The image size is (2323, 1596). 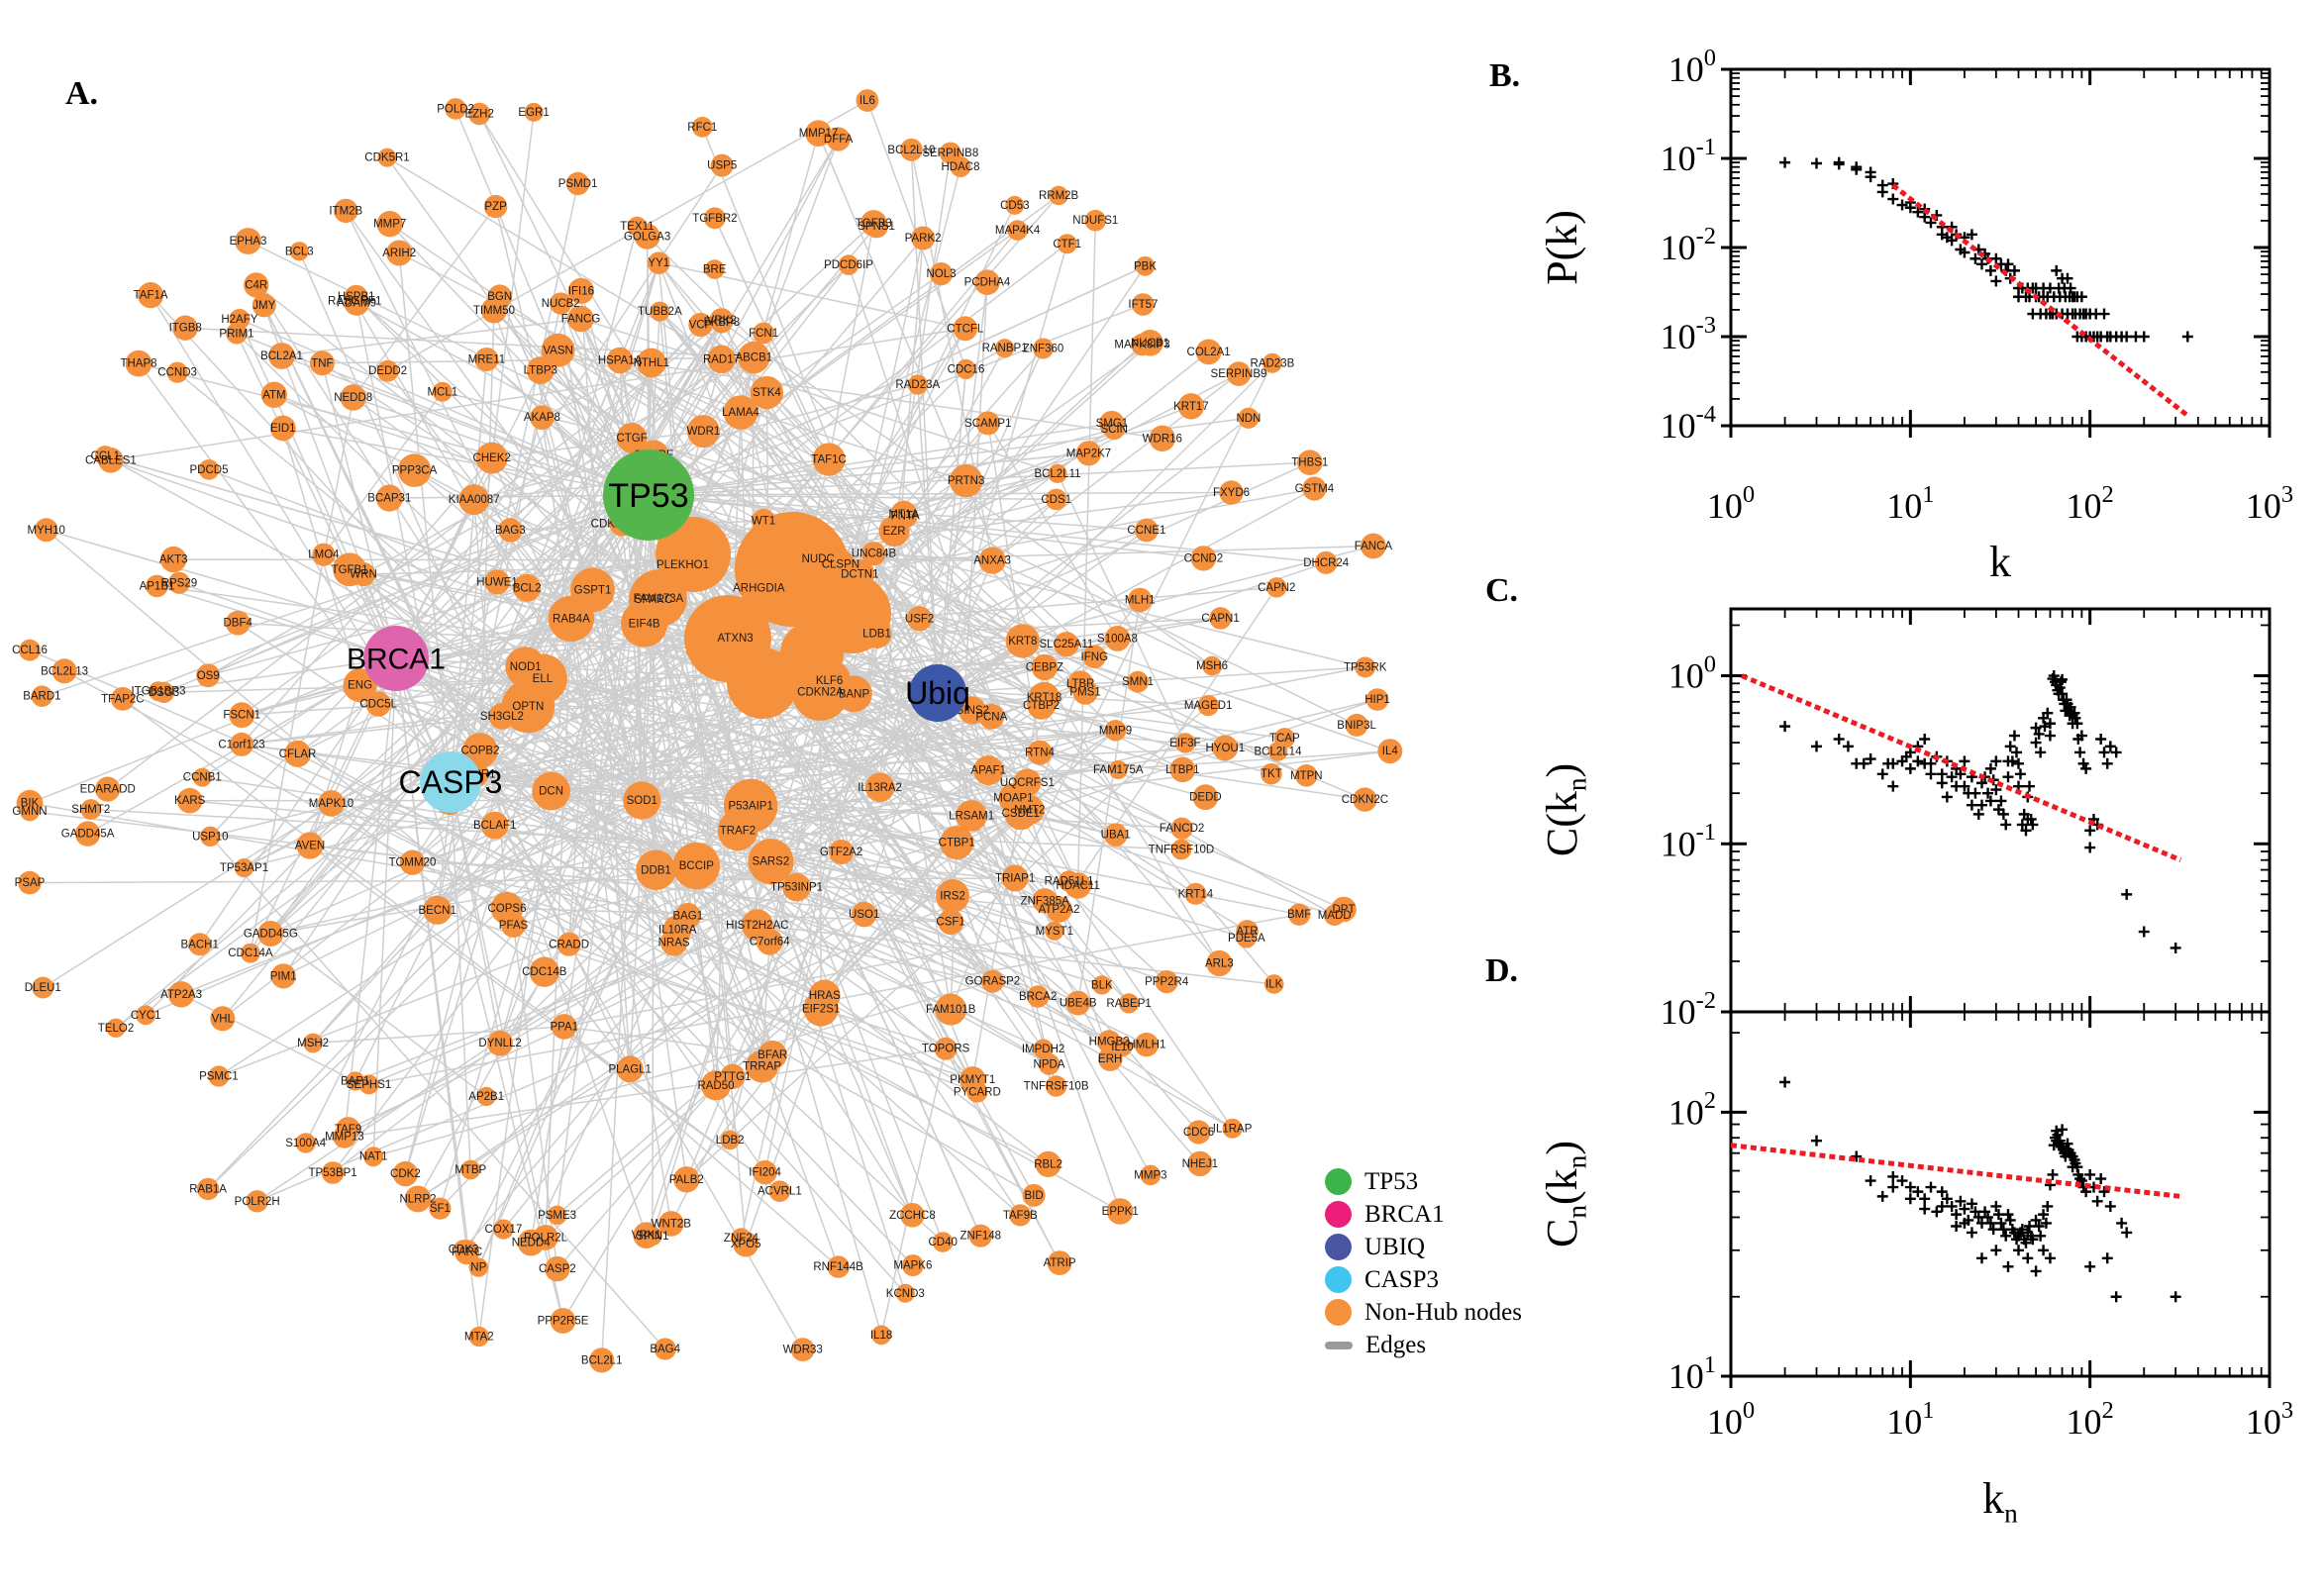 What do you see at coordinates (123, 699) in the screenshot?
I see `network-node-label: TFAP2C` at bounding box center [123, 699].